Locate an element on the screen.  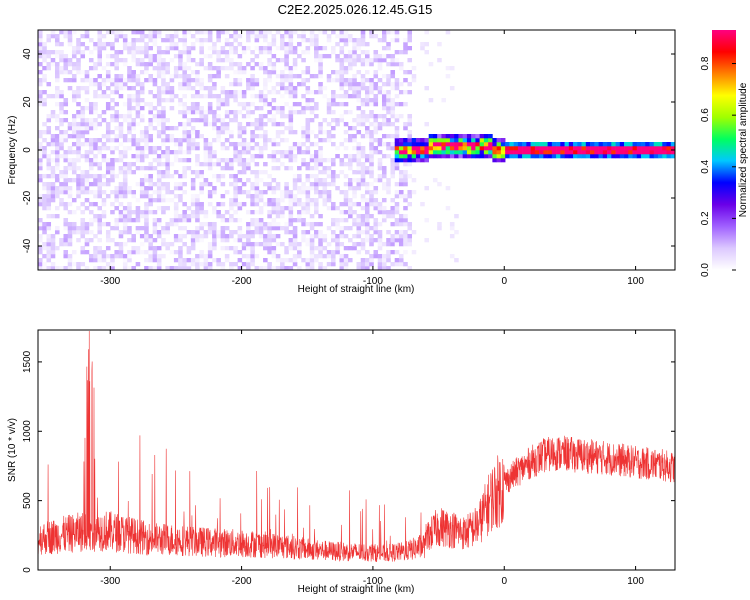
colorbar-strip is located at coordinates (724, 150).